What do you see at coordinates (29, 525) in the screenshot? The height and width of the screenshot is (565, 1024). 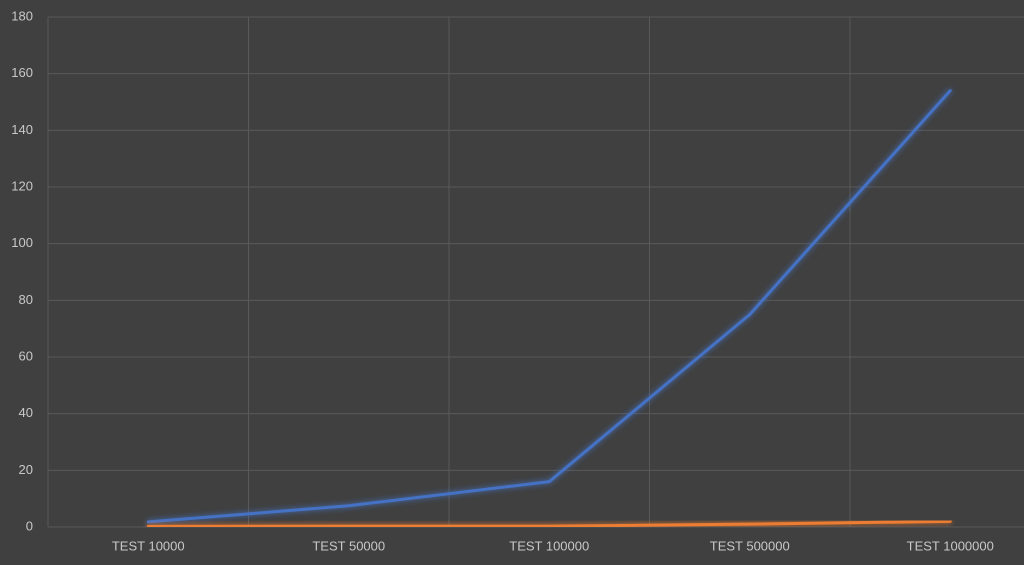 I see `y-tick-label: 0` at bounding box center [29, 525].